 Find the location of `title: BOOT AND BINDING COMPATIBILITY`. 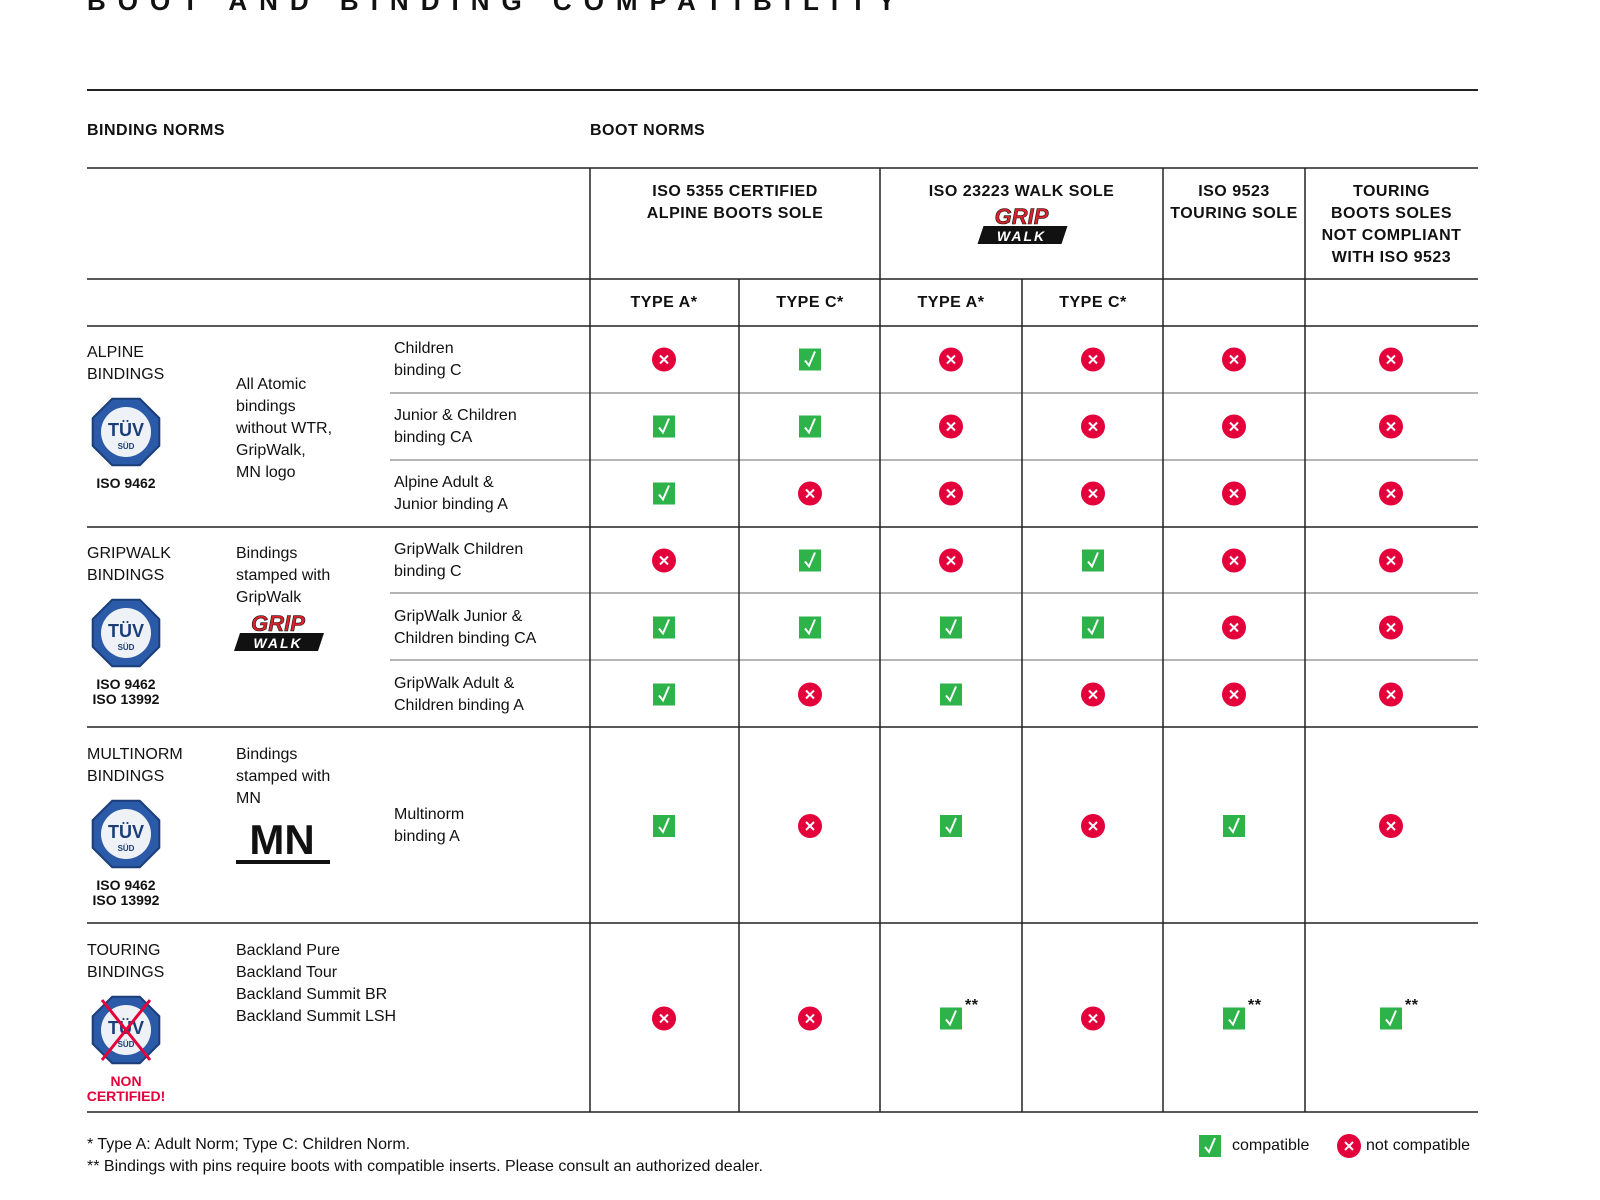

title: BOOT AND BINDING COMPATIBILITY is located at coordinates (497, 8).